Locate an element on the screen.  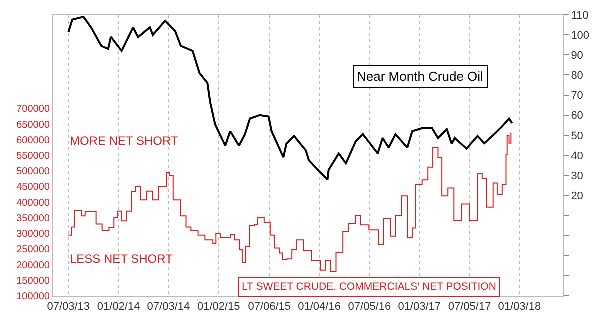
series-label: LT SWEET CRUDE, COMMERCIALS' NET POSITION is located at coordinates (369, 287).